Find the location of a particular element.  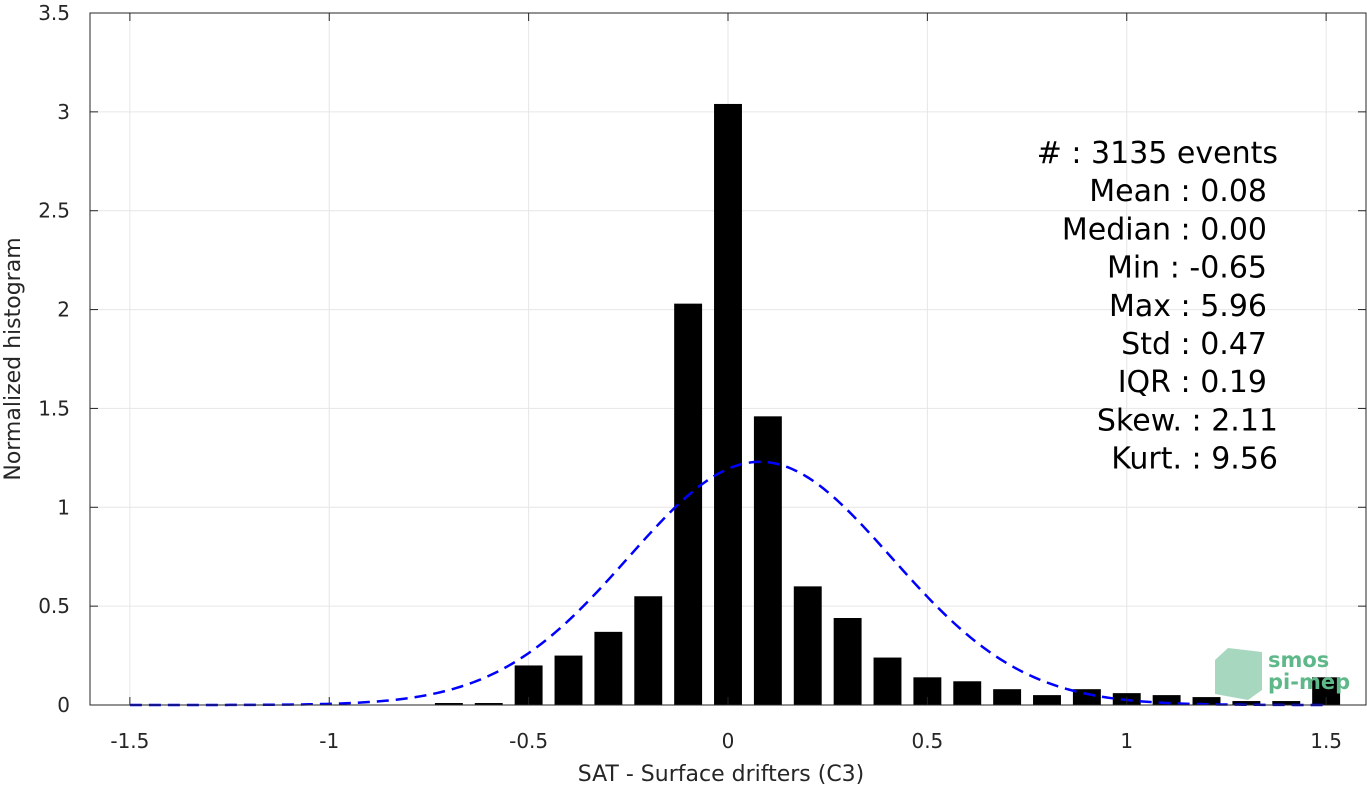

x-tick-label: 0 is located at coordinates (728, 741).